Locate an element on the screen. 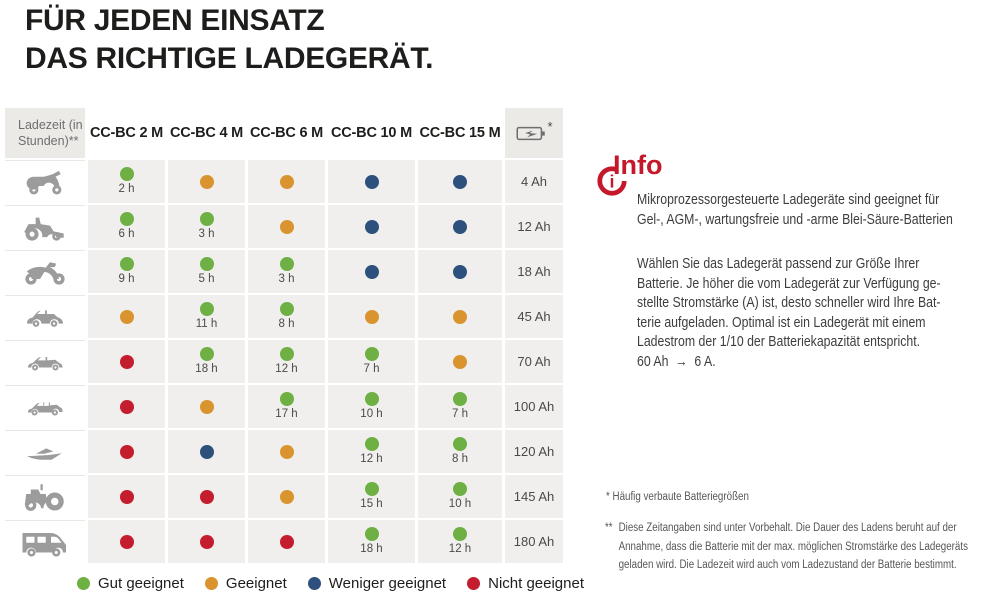  rating-cell: 18 h is located at coordinates (371, 541).